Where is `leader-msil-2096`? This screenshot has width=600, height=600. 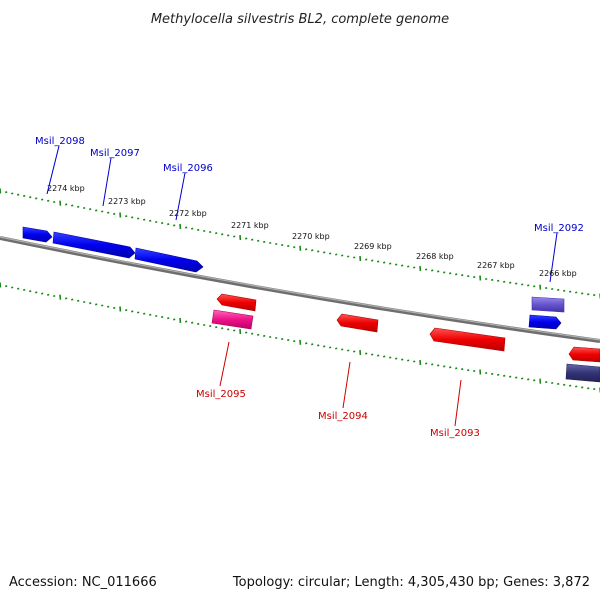 leader-msil-2096 is located at coordinates (180, 196).